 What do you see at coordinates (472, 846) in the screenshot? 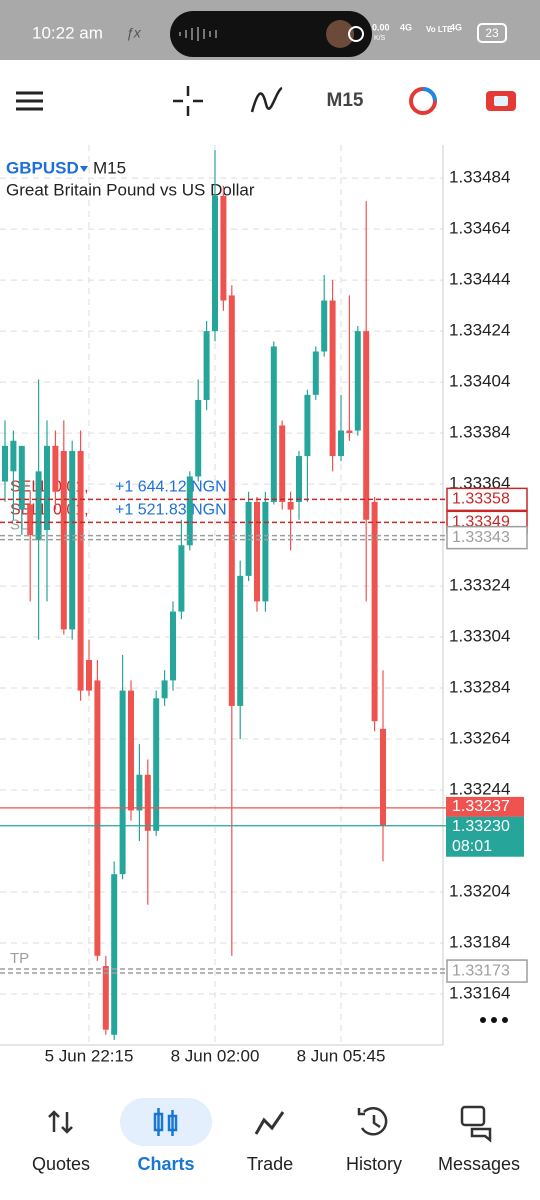
I see `bar-timer: 08:01` at bounding box center [472, 846].